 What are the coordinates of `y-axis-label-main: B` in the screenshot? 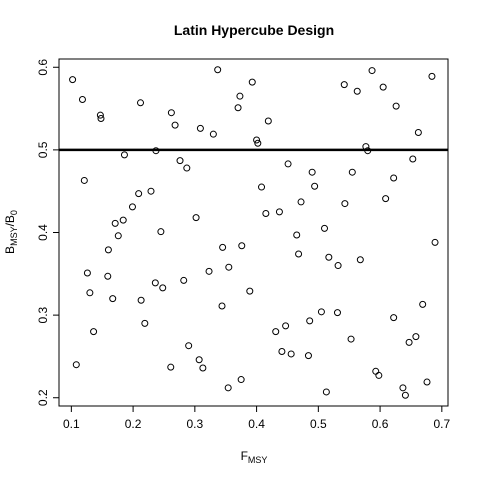 It's located at (10, 250).